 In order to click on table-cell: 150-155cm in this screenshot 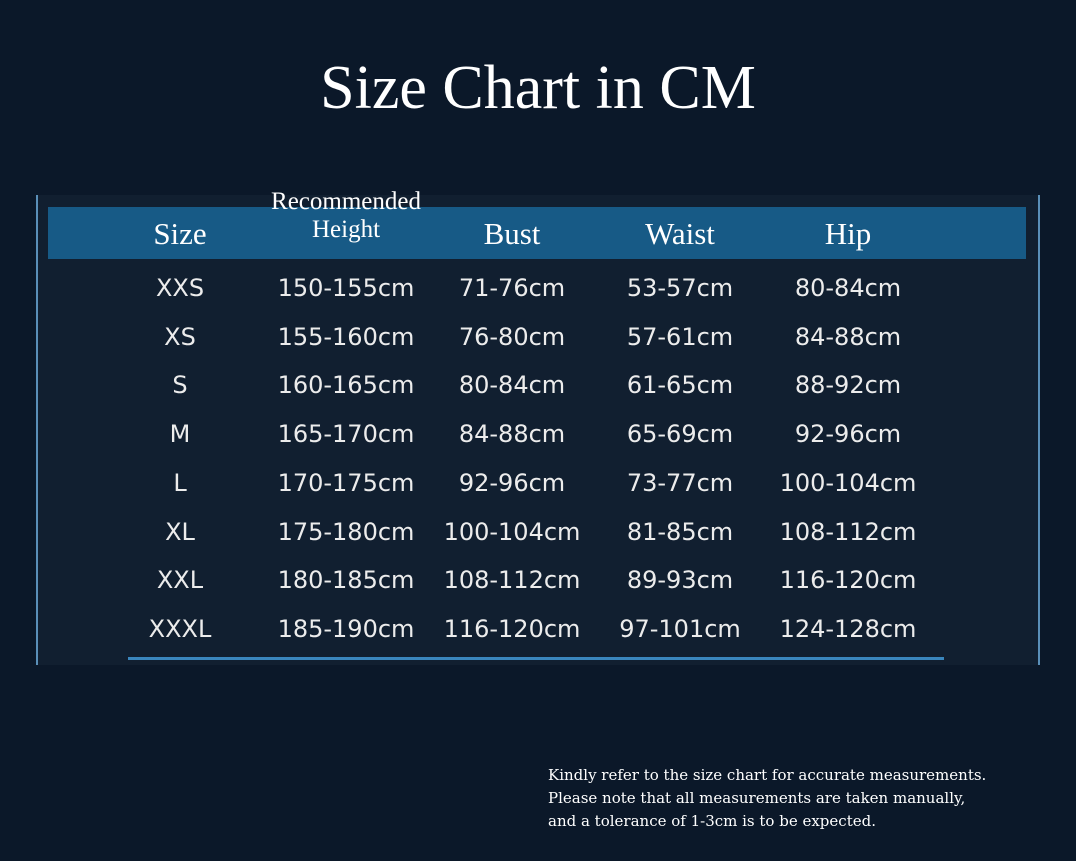, I will do `click(346, 288)`.